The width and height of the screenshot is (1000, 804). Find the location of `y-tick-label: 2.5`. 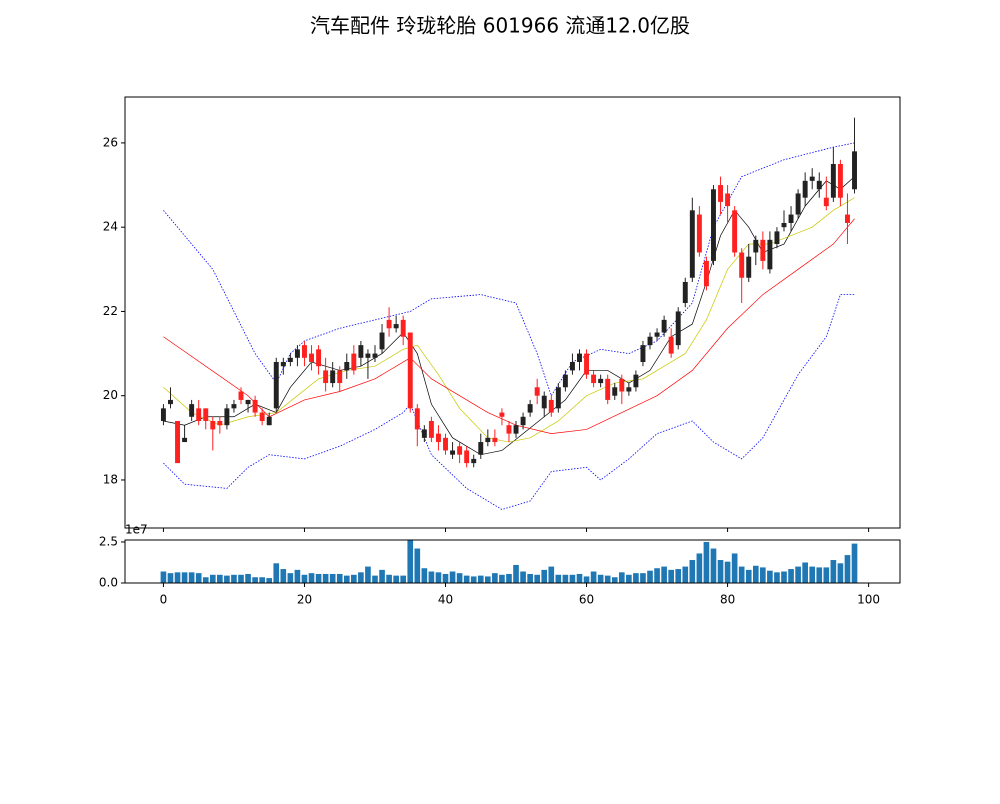

y-tick-label: 2.5 is located at coordinates (108, 541).